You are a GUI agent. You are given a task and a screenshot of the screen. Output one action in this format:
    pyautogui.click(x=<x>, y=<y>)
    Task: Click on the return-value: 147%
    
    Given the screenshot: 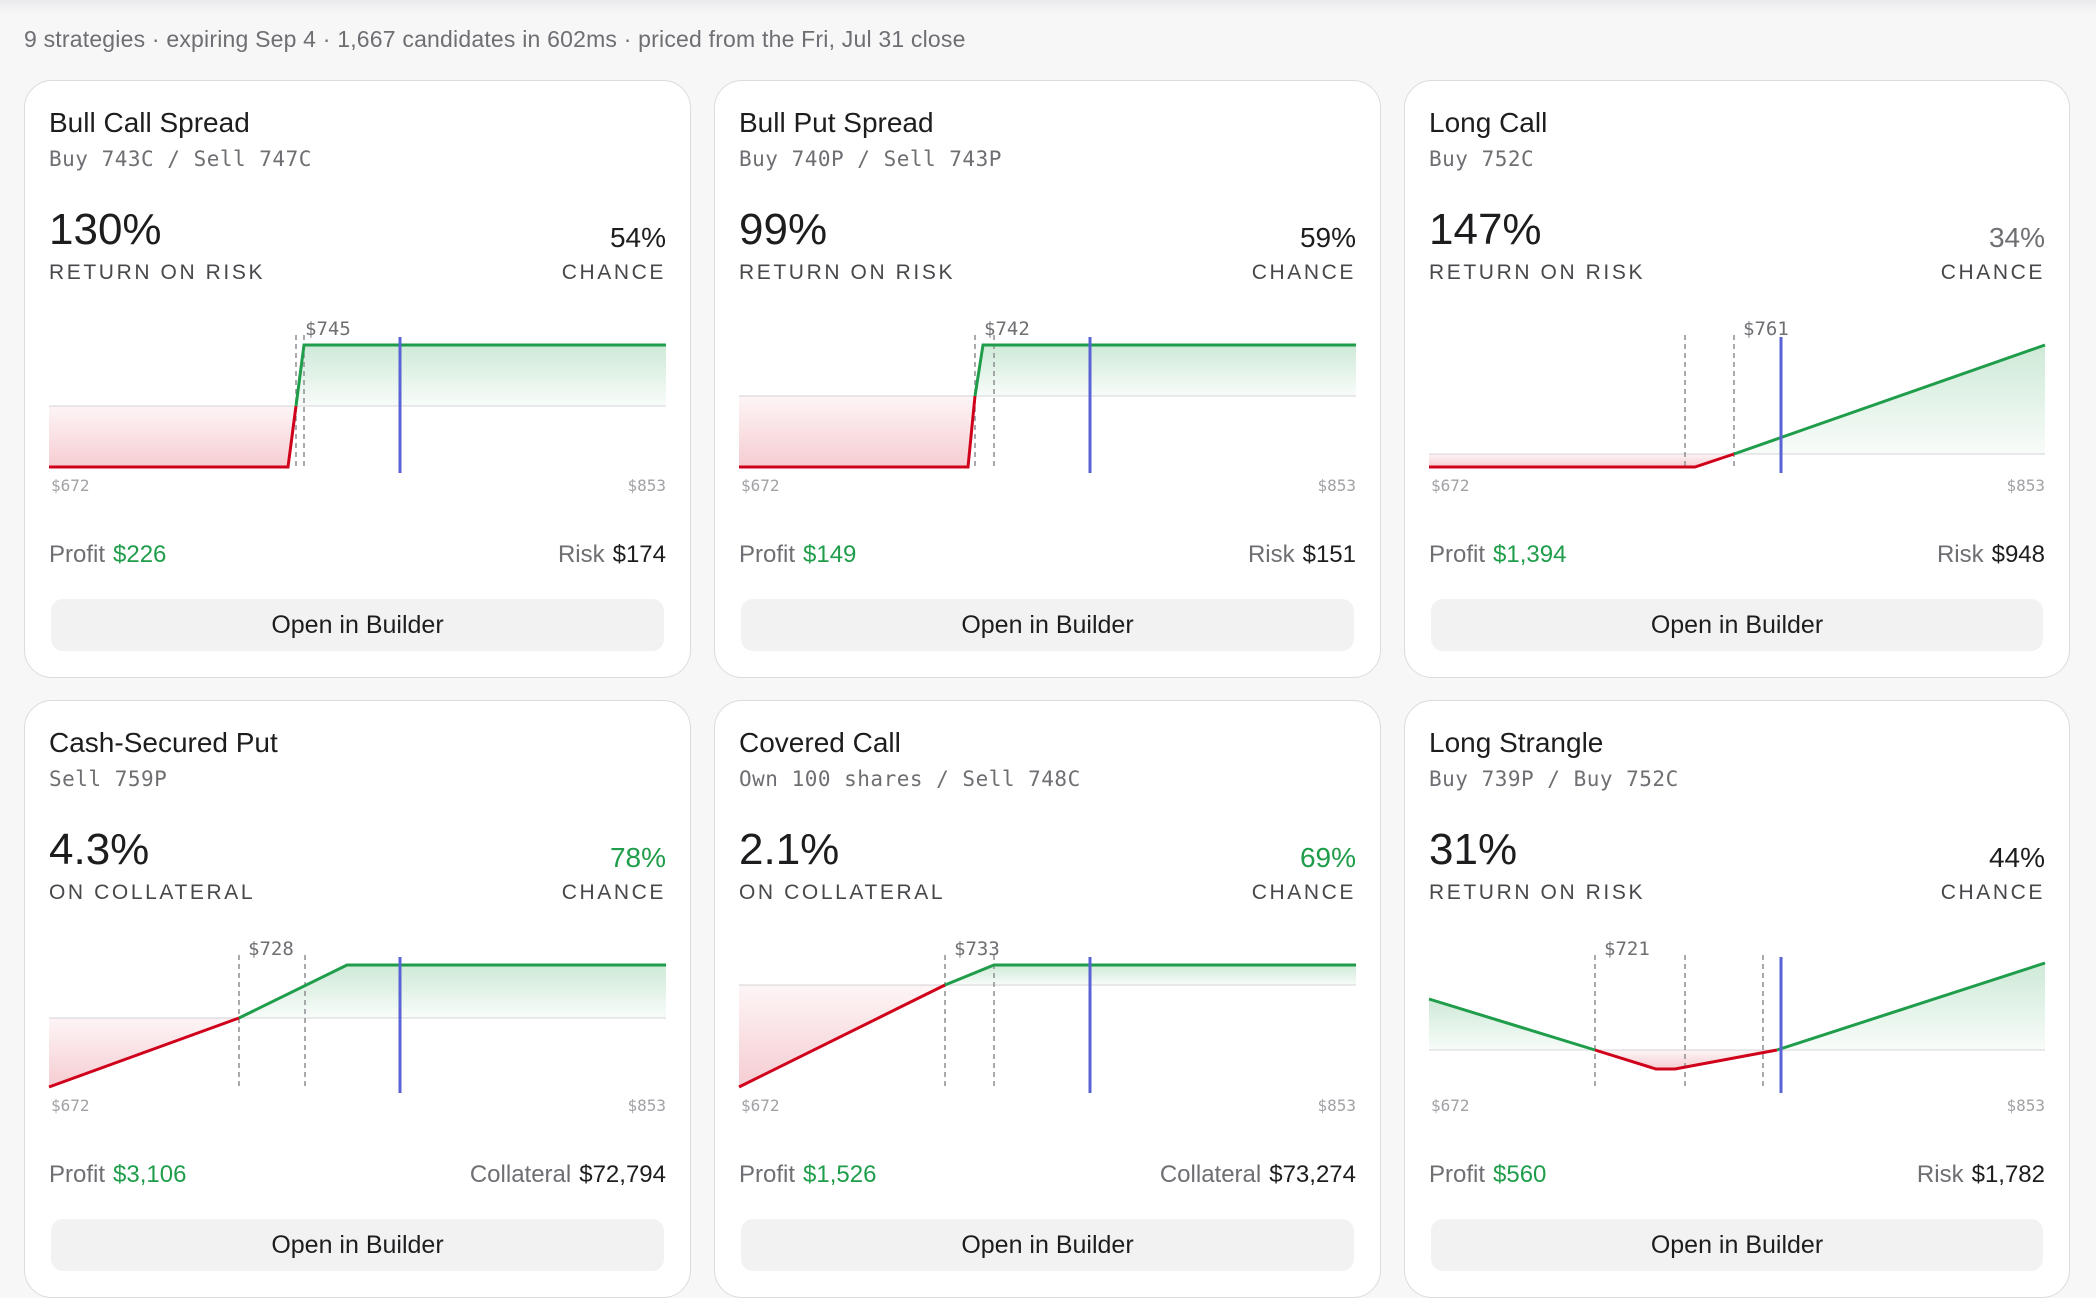 What is the action you would take?
    pyautogui.click(x=1485, y=229)
    